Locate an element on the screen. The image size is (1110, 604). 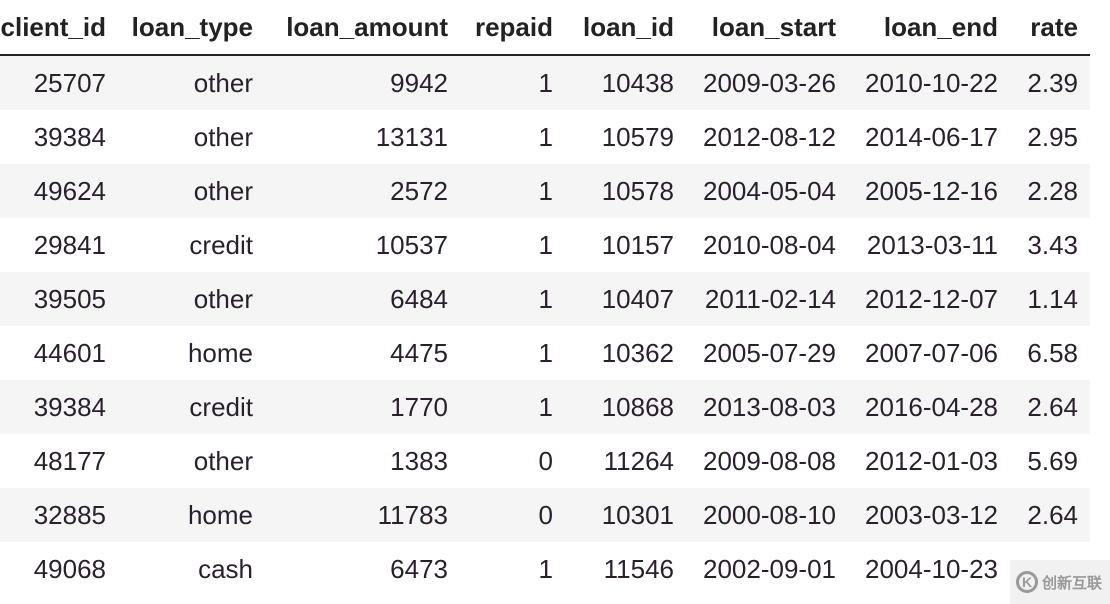
cell-loan-start: 2011-02-14 is located at coordinates (770, 298).